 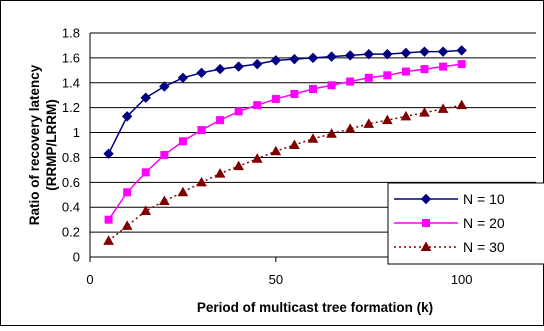 I want to click on legend-label: N = 30, so click(x=484, y=247).